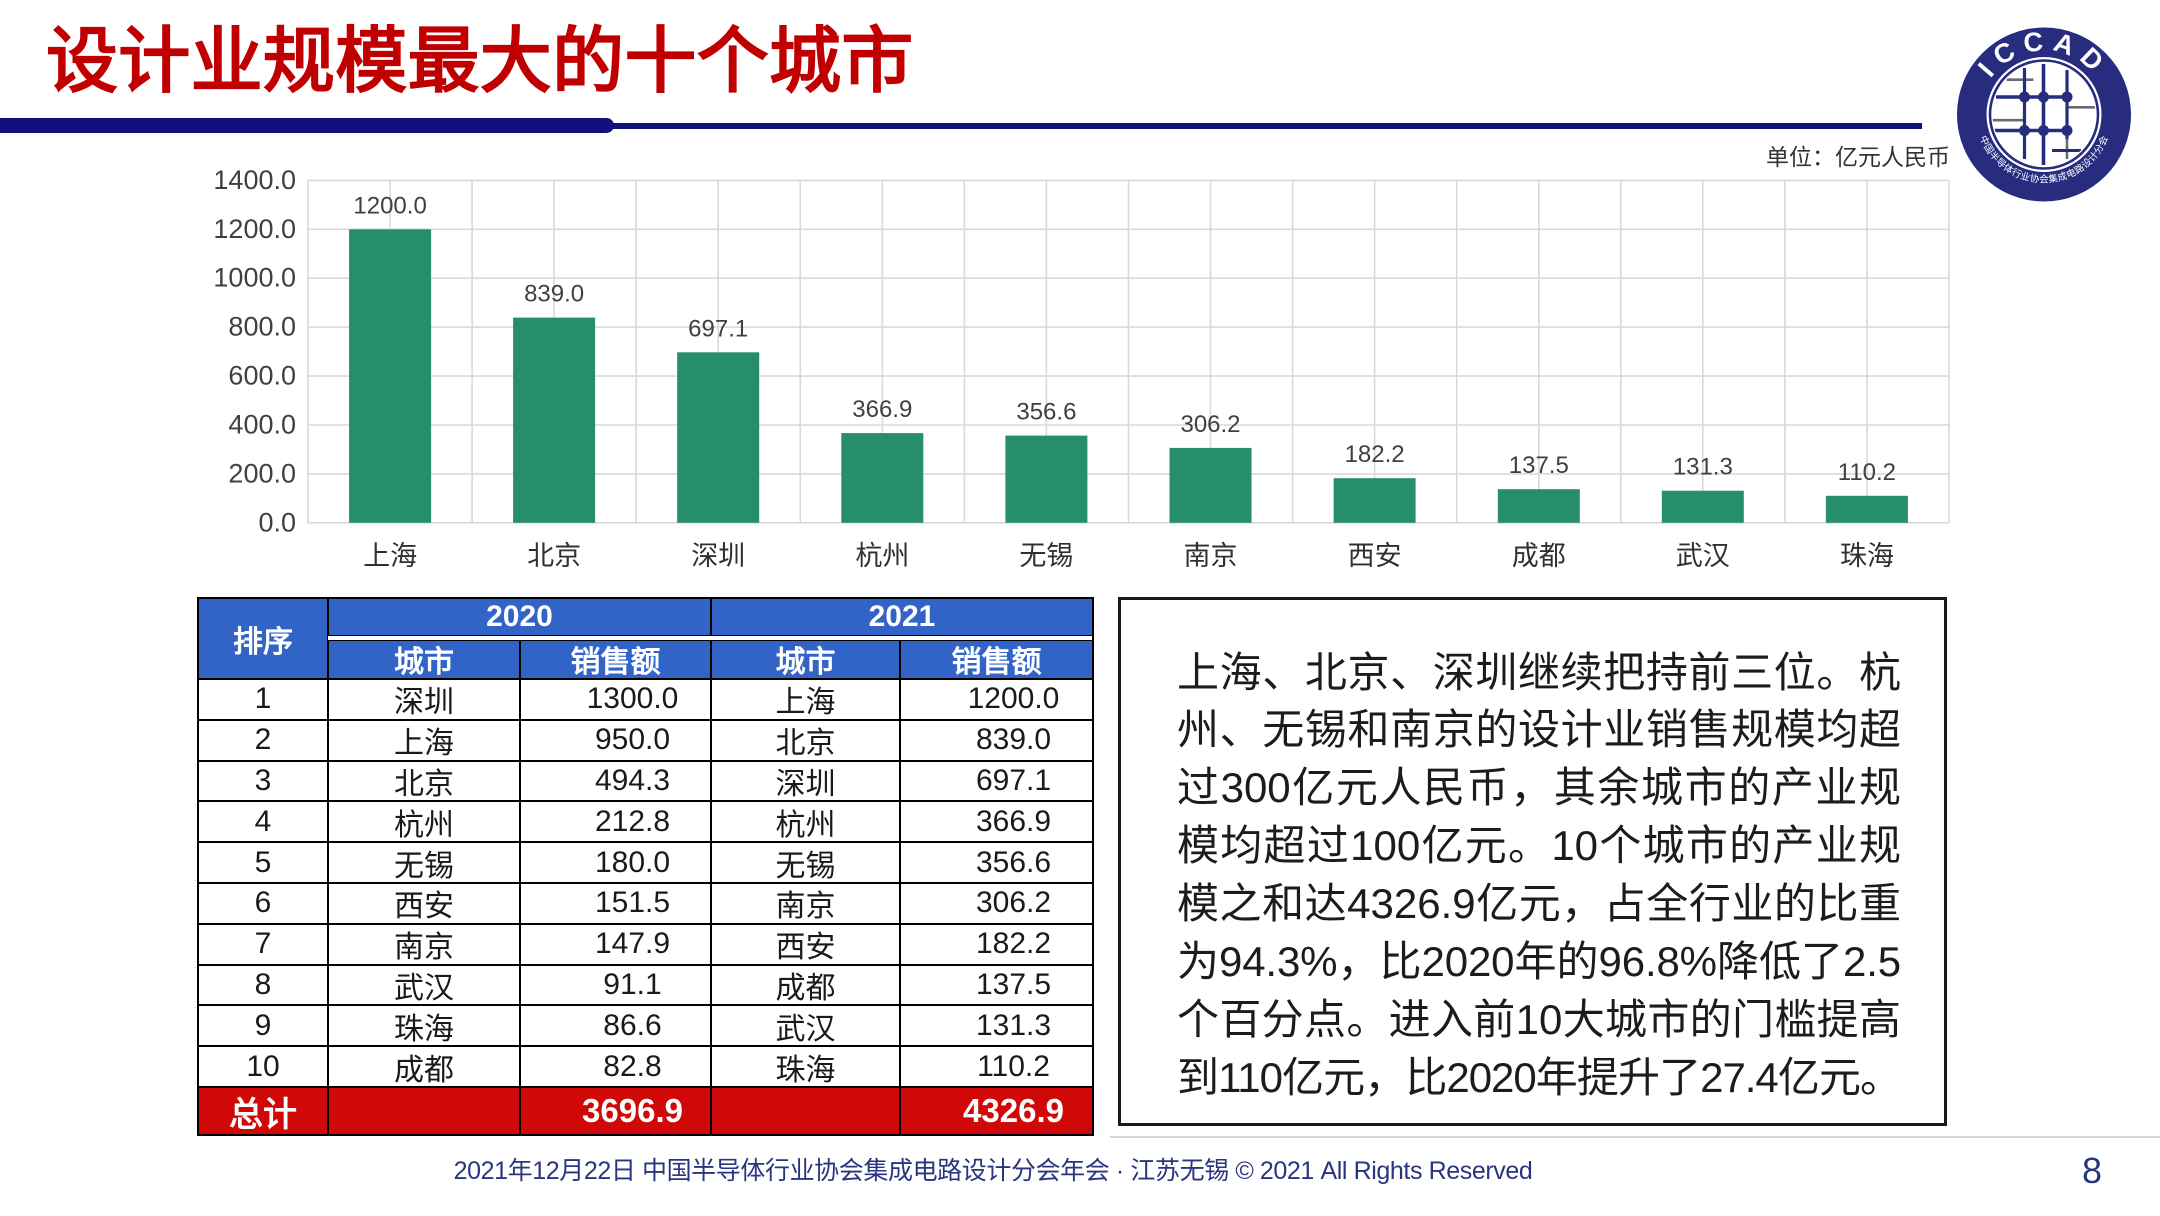 The width and height of the screenshot is (2160, 1216). What do you see at coordinates (882, 409) in the screenshot?
I see `svg-text: 366.9` at bounding box center [882, 409].